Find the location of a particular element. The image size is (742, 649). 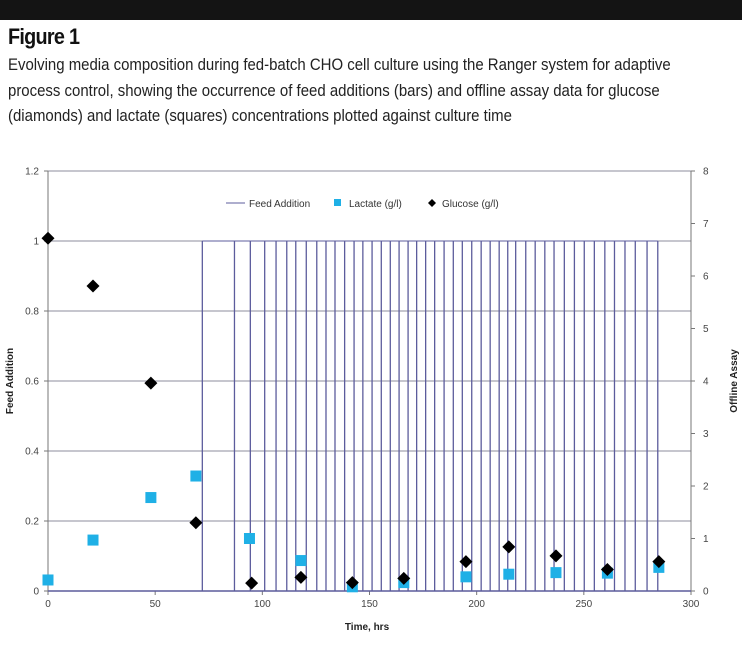

y2-tick-label: 8 is located at coordinates (706, 172).